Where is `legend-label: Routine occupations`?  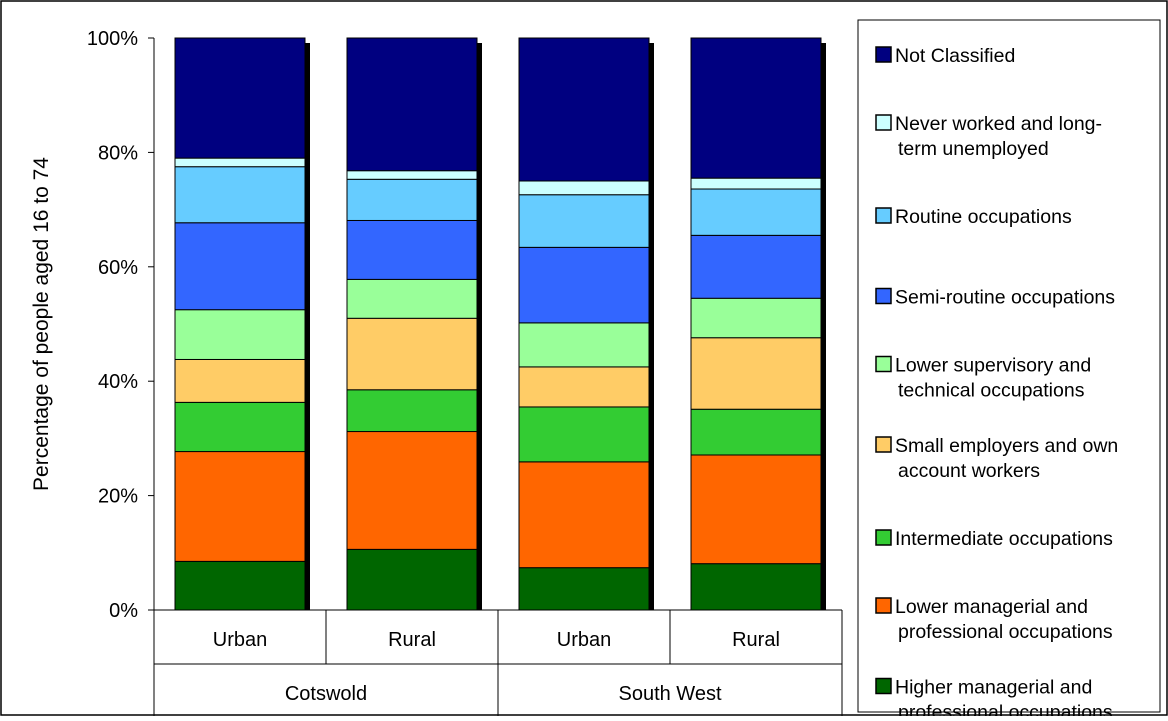
legend-label: Routine occupations is located at coordinates (983, 217).